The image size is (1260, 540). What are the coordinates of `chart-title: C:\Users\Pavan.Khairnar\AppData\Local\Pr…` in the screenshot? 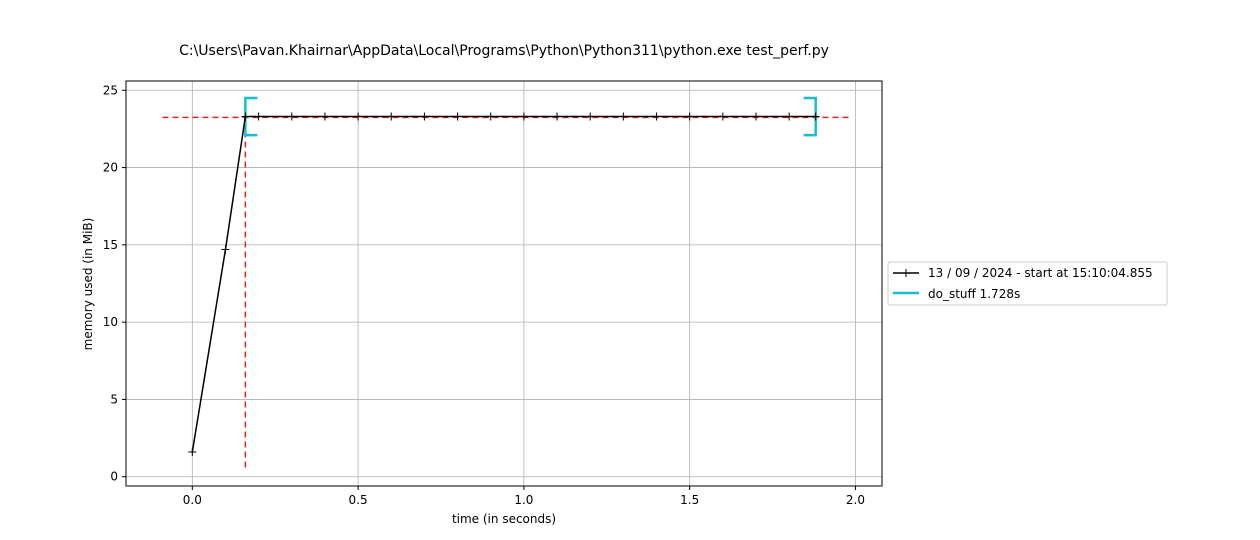 It's located at (504, 51).